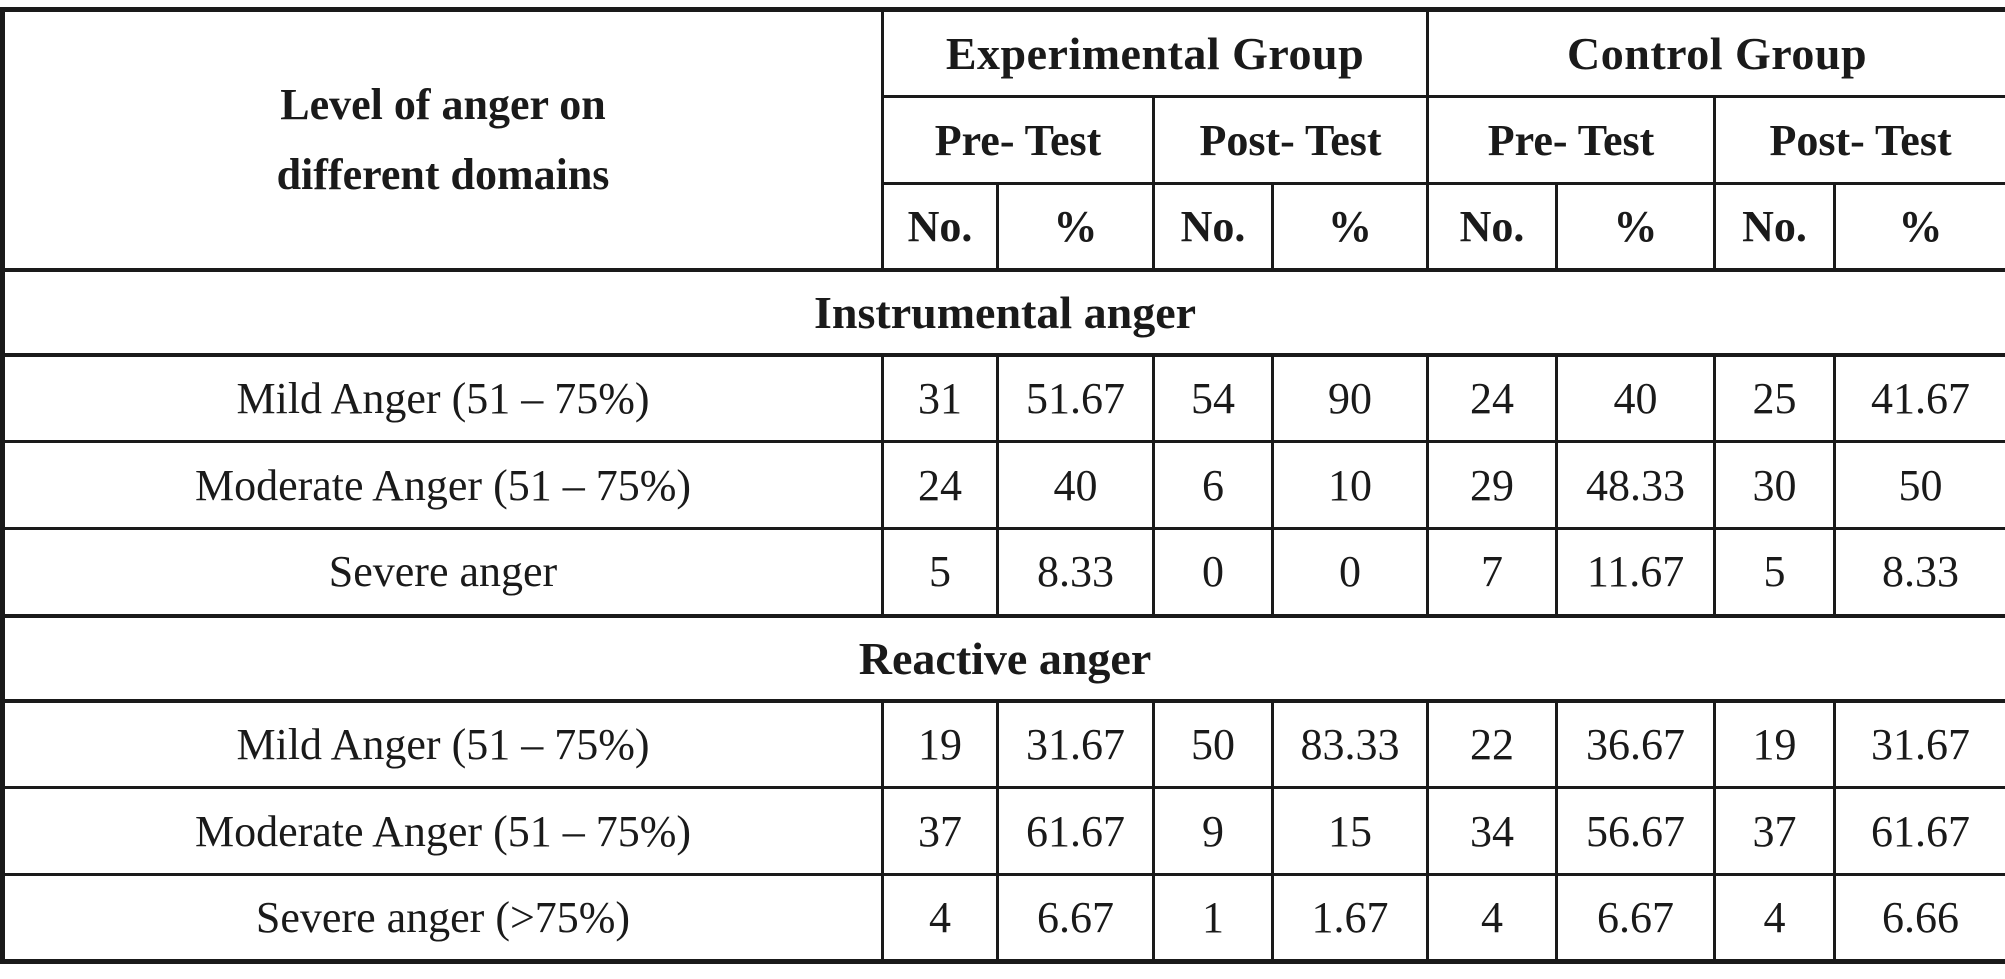 This screenshot has height=979, width=2005. What do you see at coordinates (1571, 140) in the screenshot?
I see `subheader-pre-test-control: Pre- Test` at bounding box center [1571, 140].